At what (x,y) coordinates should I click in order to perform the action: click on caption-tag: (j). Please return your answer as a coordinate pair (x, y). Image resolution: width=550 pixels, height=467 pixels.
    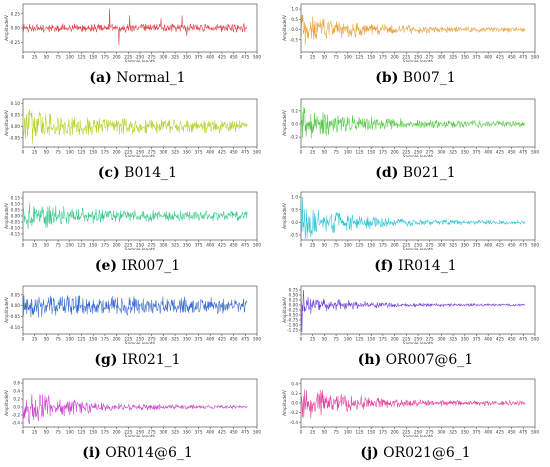
    Looking at the image, I should click on (369, 453).